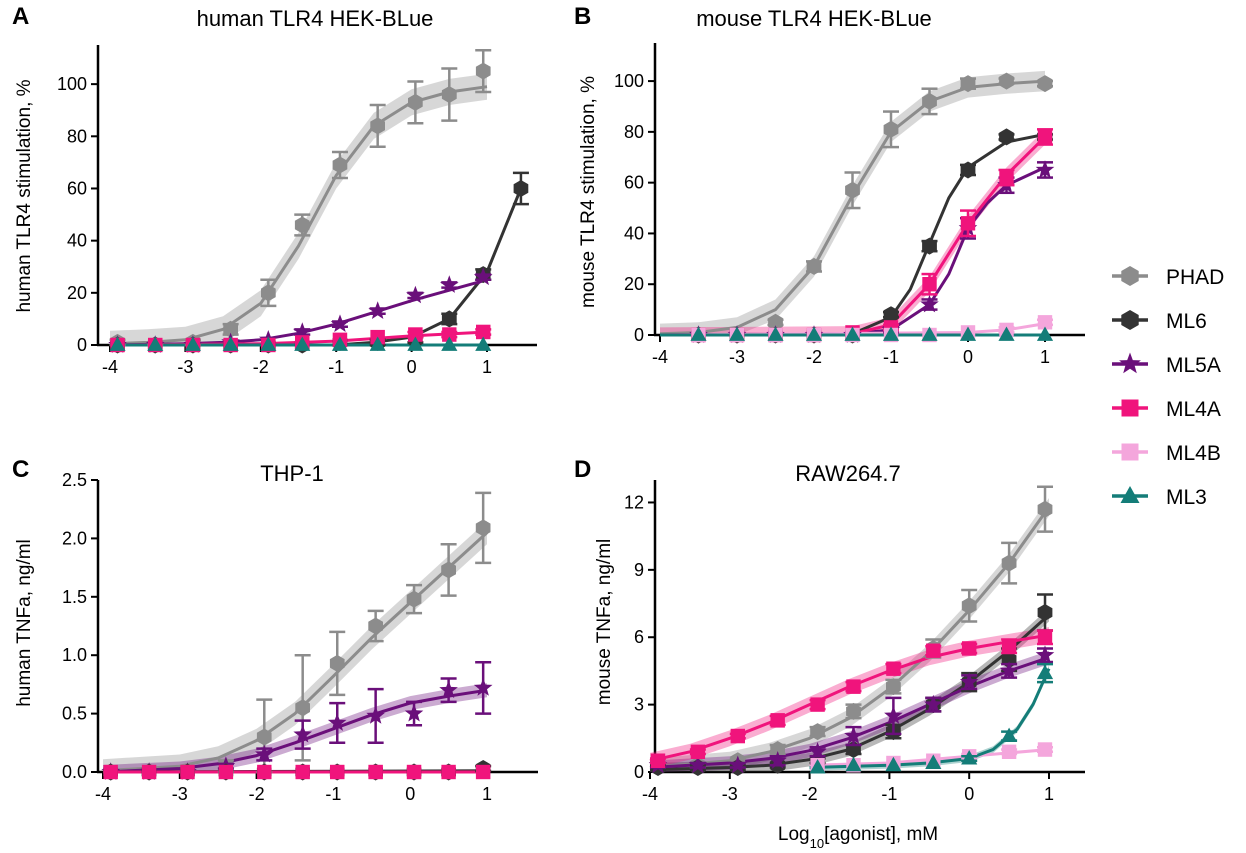  Describe the element at coordinates (848, 473) in the screenshot. I see `panel-title: RAW264.7` at that location.